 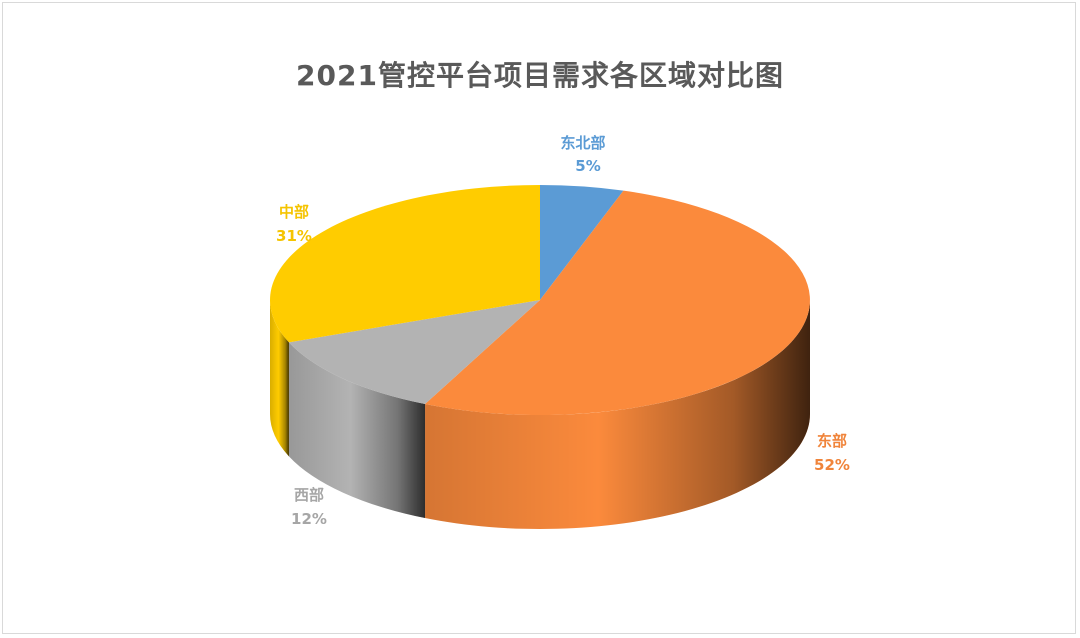 What do you see at coordinates (309, 519) in the screenshot?
I see `label-west-pct: 12%` at bounding box center [309, 519].